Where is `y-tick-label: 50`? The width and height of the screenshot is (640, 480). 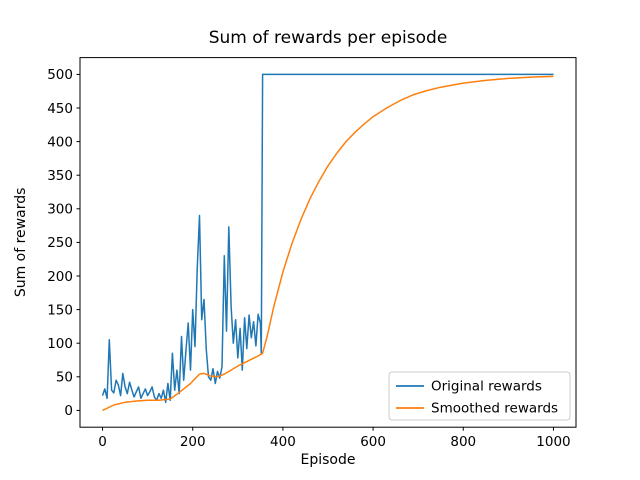 y-tick-label: 50 is located at coordinates (64, 378).